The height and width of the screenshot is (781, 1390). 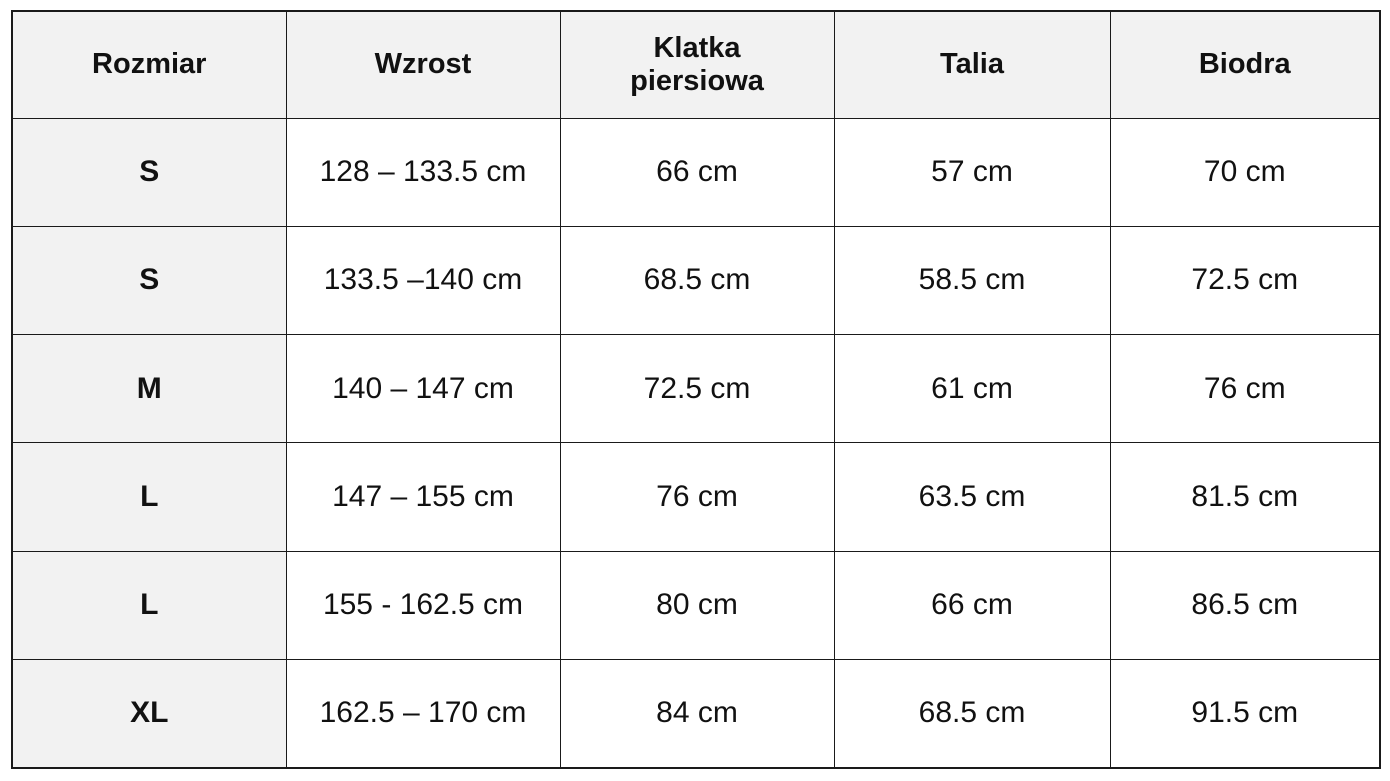 I want to click on size-cell: M, so click(x=149, y=389).